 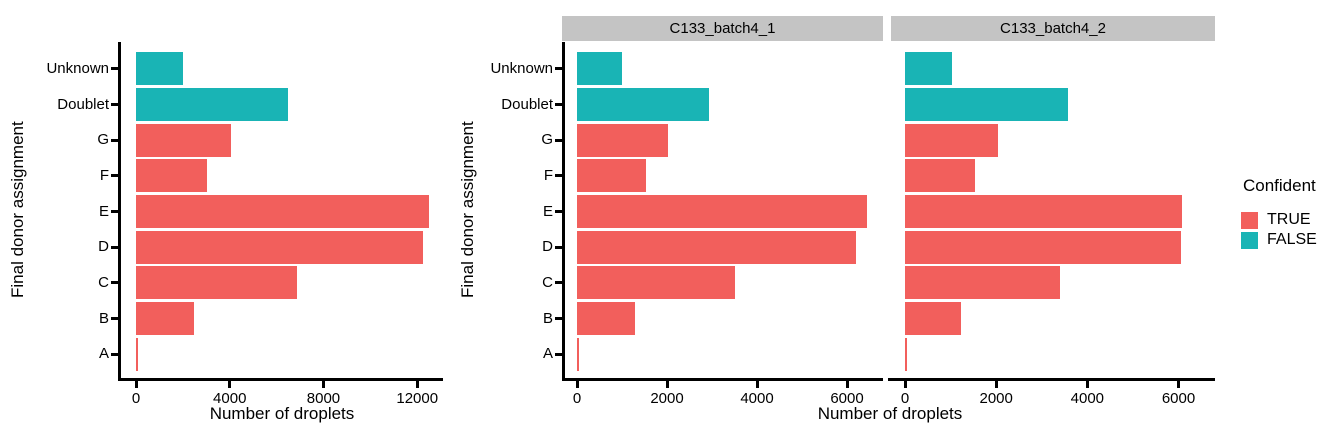 What do you see at coordinates (558, 69) in the screenshot?
I see `y-tick-C133_batch4_1-unknown` at bounding box center [558, 69].